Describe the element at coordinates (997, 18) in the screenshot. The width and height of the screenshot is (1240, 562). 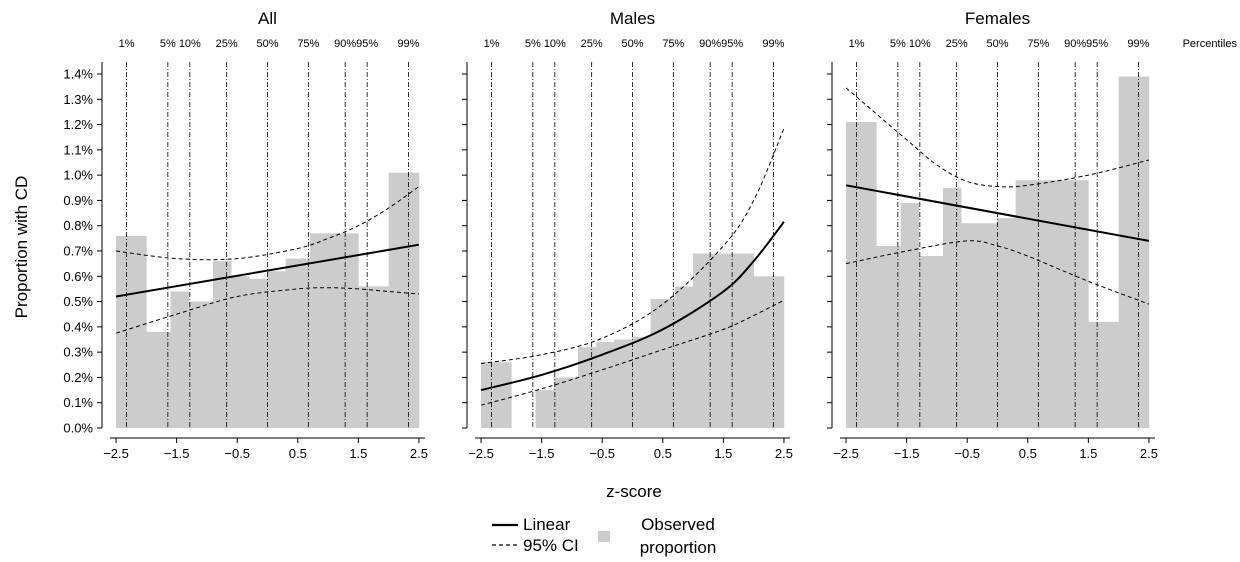
I see `panel-title: Females` at that location.